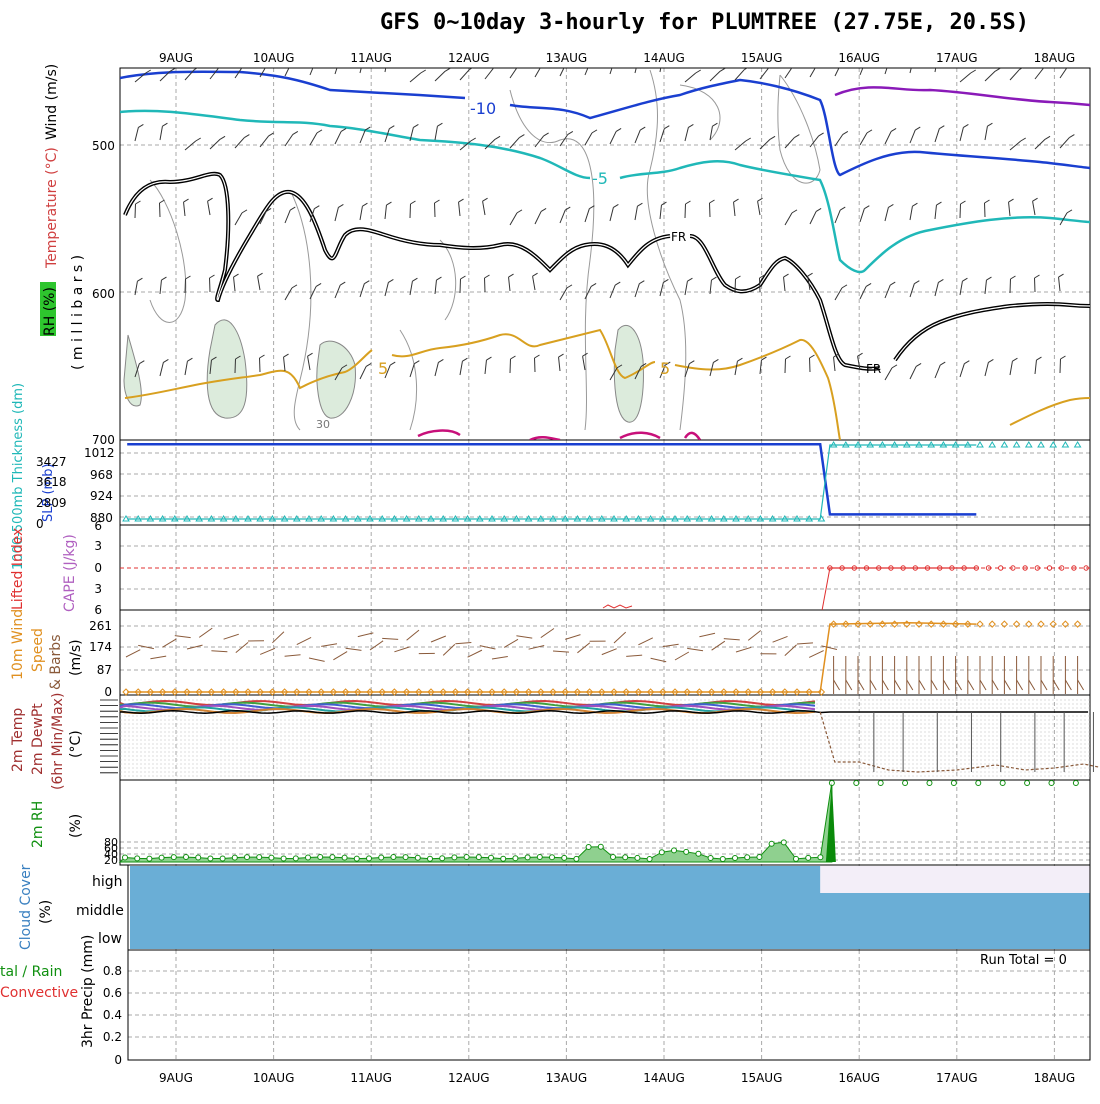  Describe the element at coordinates (551, 657) in the screenshot. I see `wind-speed-line` at that location.